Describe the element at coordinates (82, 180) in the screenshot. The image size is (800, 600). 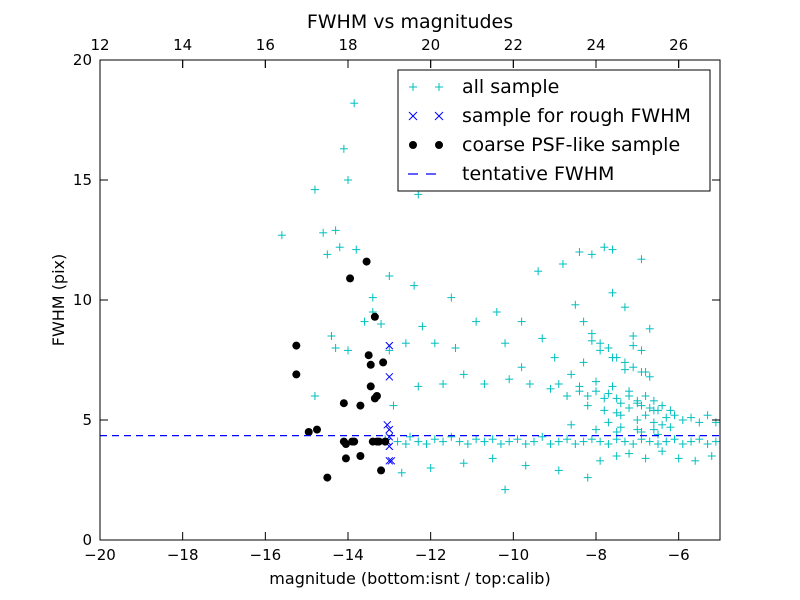
I see `y-tick-label: 15` at that location.